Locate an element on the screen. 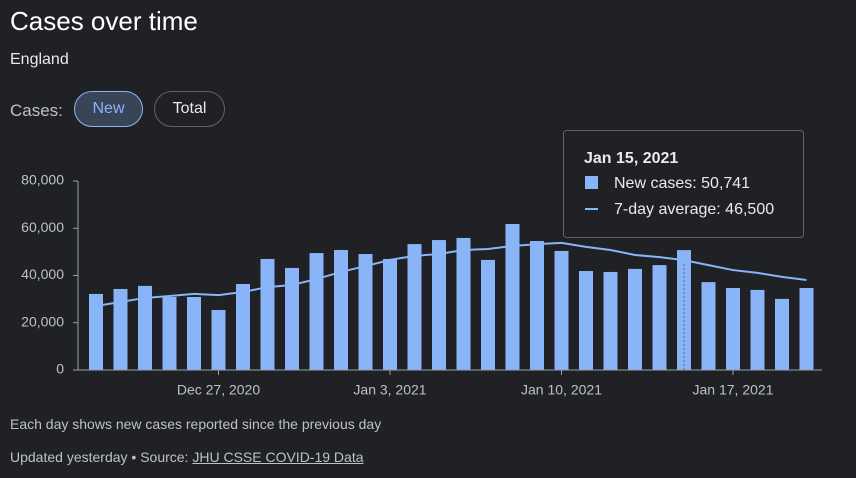  toggle-new: New is located at coordinates (108, 109).